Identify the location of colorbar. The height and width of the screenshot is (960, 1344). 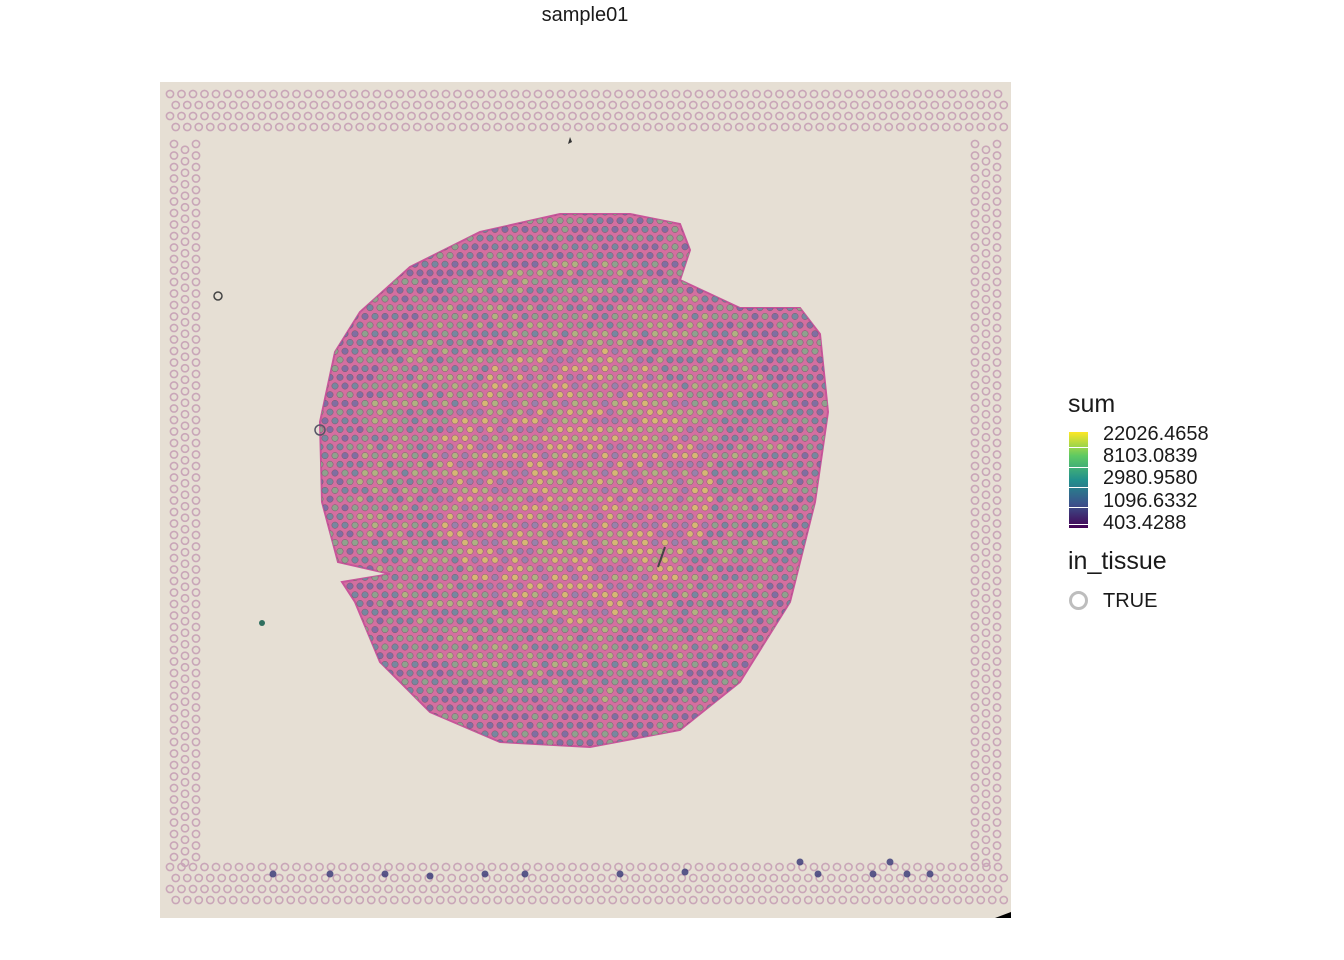
(1078, 480).